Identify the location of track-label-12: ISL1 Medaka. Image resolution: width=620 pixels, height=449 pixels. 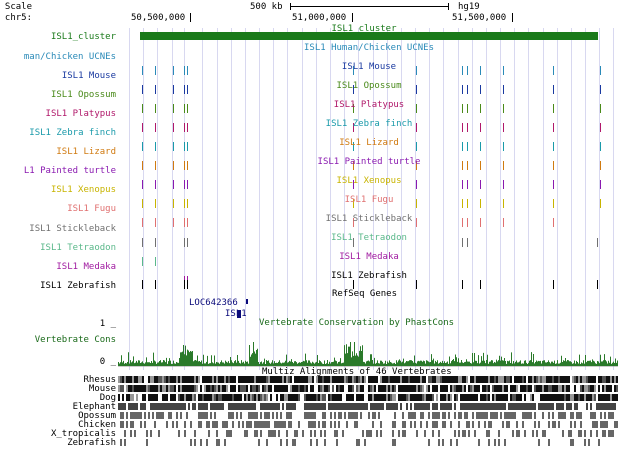
(86, 267).